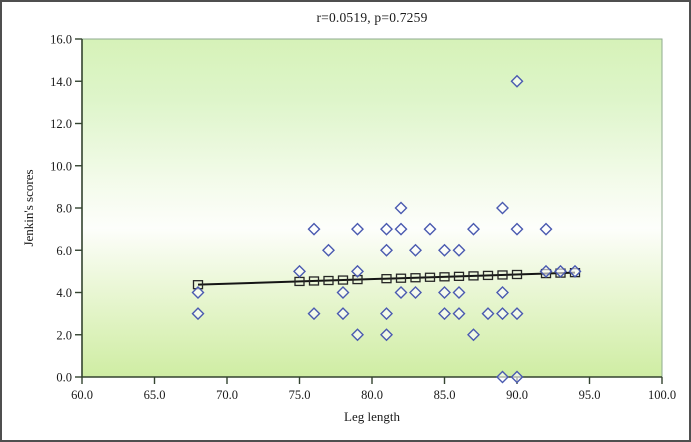  What do you see at coordinates (61, 166) in the screenshot?
I see `y-tick-label: 10.0` at bounding box center [61, 166].